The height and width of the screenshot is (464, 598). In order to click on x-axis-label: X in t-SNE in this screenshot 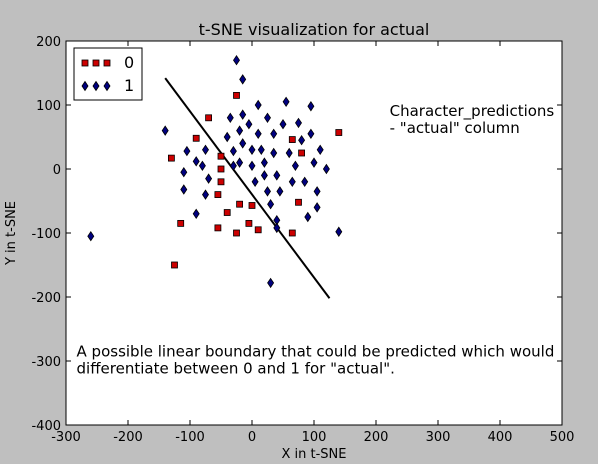, I will do `click(314, 454)`.